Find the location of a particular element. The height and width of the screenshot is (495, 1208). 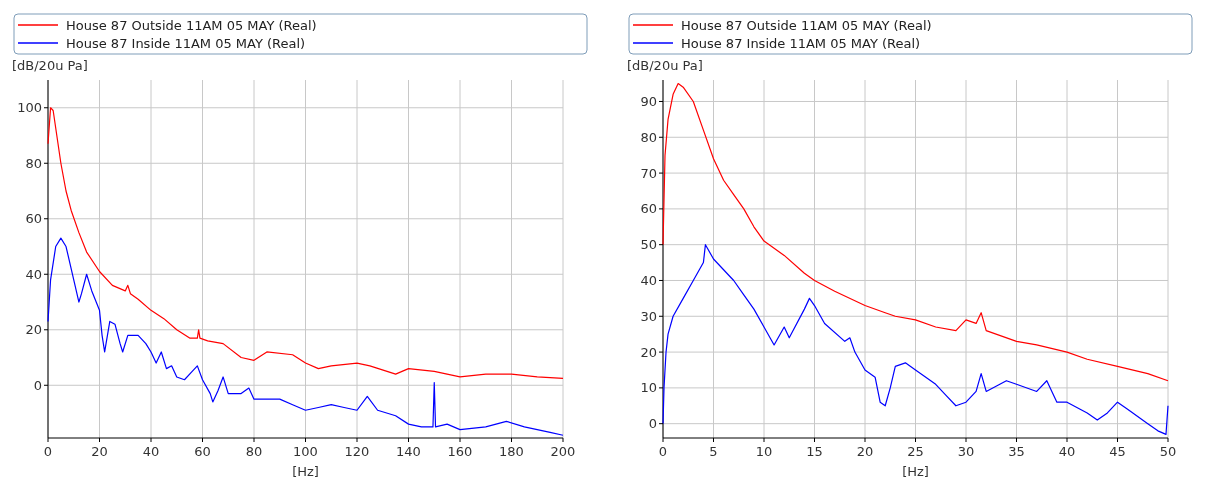

y-tick-label: 10 is located at coordinates (648, 388).